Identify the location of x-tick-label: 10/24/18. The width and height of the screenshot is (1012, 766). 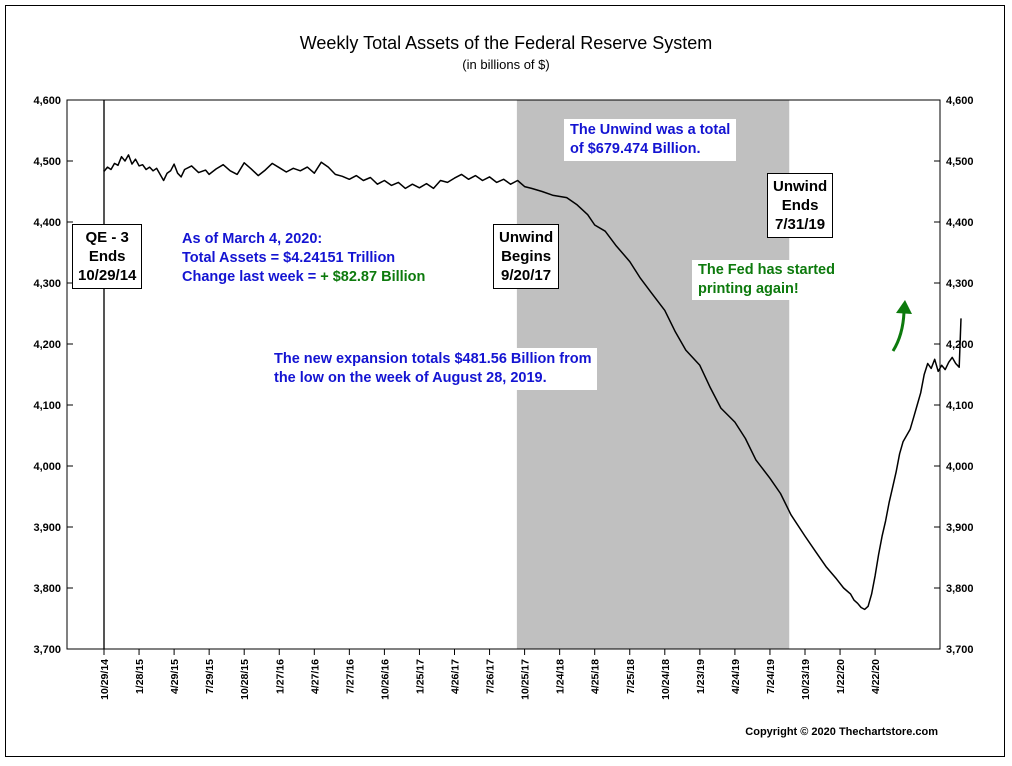
(666, 679).